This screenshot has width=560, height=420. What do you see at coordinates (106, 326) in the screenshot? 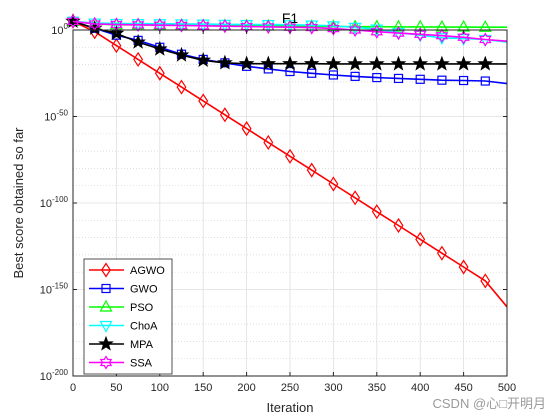
I see `legend-marker-choa` at bounding box center [106, 326].